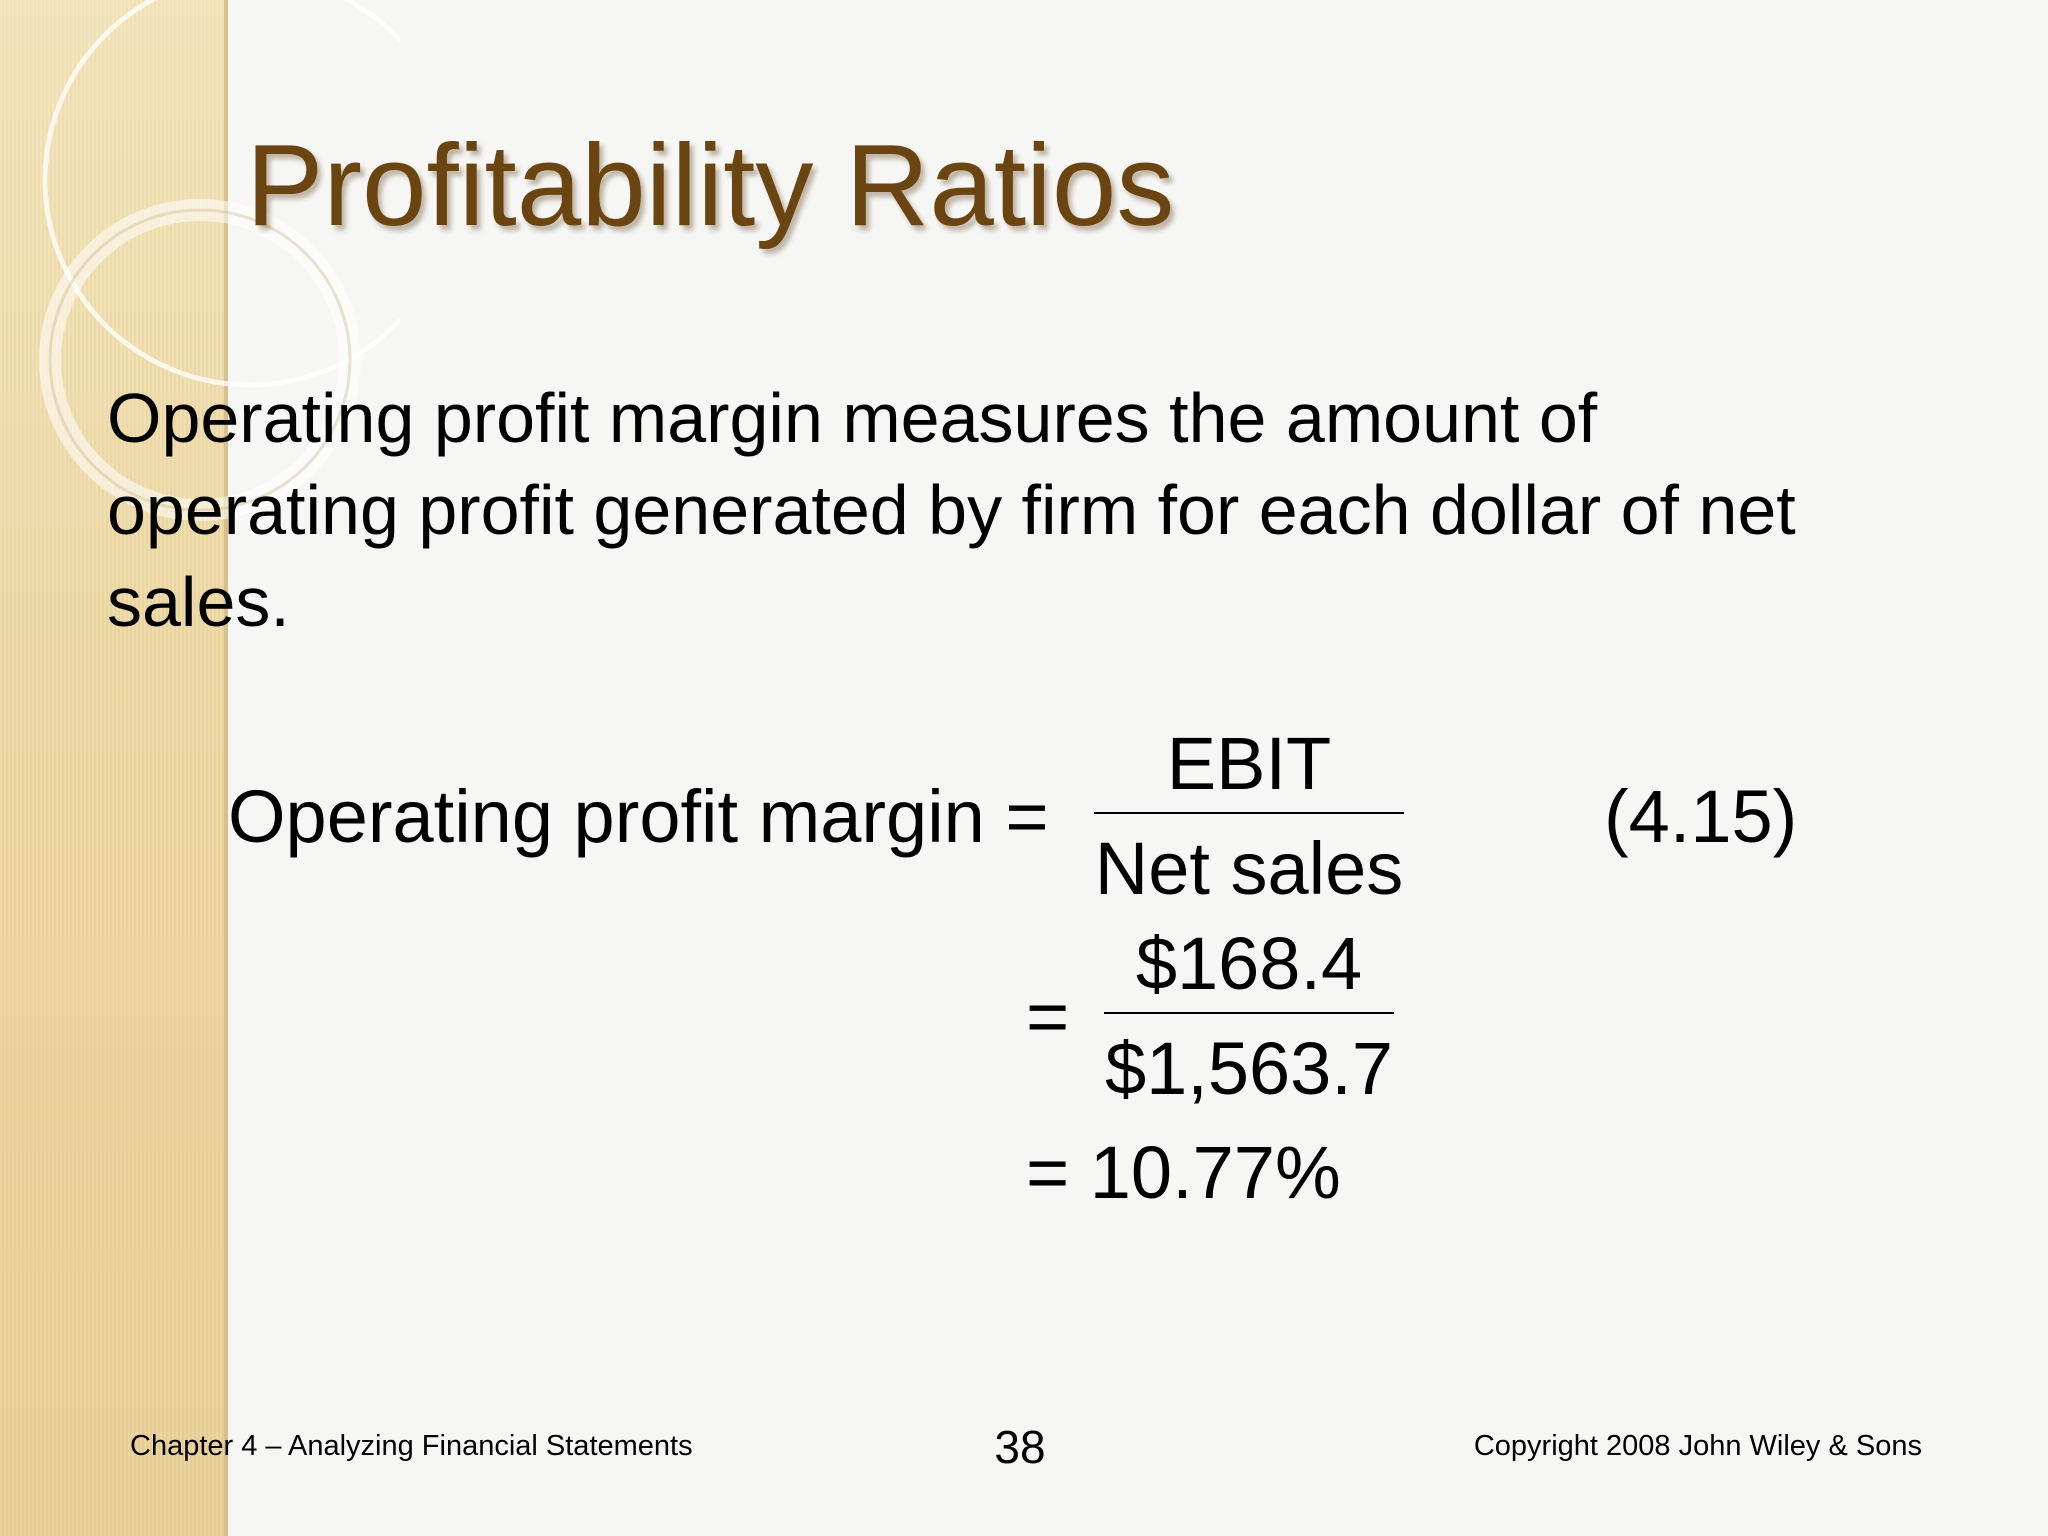 The height and width of the screenshot is (1536, 2048). What do you see at coordinates (1020, 1447) in the screenshot?
I see `page-number: 38` at bounding box center [1020, 1447].